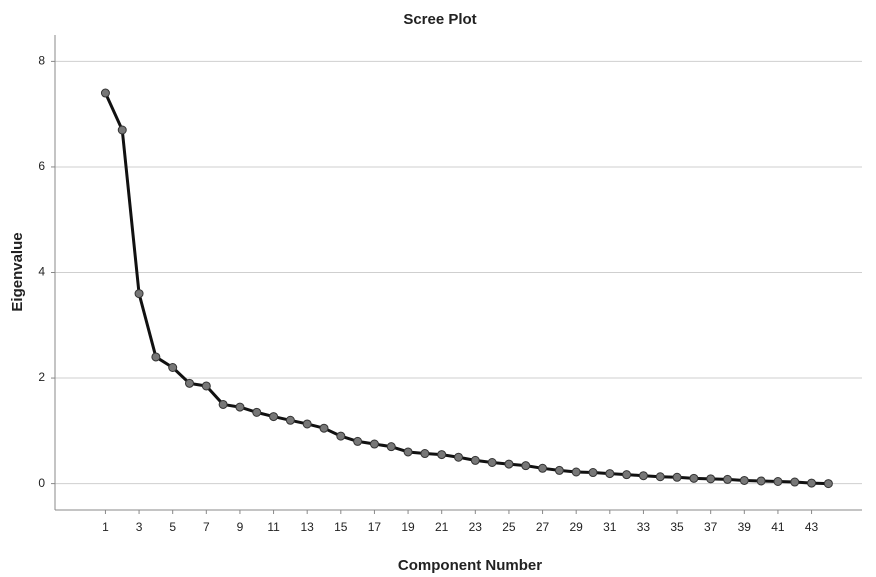 This screenshot has height=577, width=876. What do you see at coordinates (41, 272) in the screenshot?
I see `y-tick-label: 4` at bounding box center [41, 272].